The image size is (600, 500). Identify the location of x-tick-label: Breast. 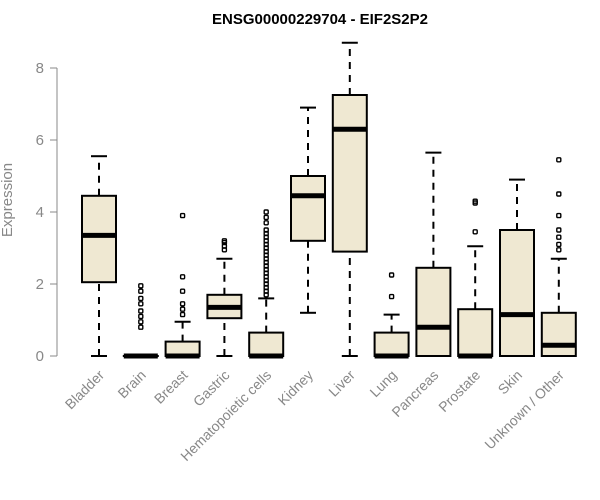
(171, 387).